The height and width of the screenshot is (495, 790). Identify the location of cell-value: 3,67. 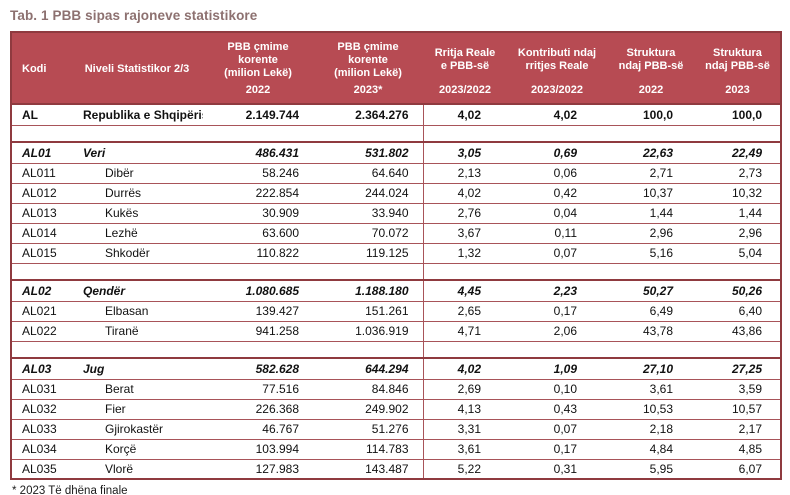
(465, 233).